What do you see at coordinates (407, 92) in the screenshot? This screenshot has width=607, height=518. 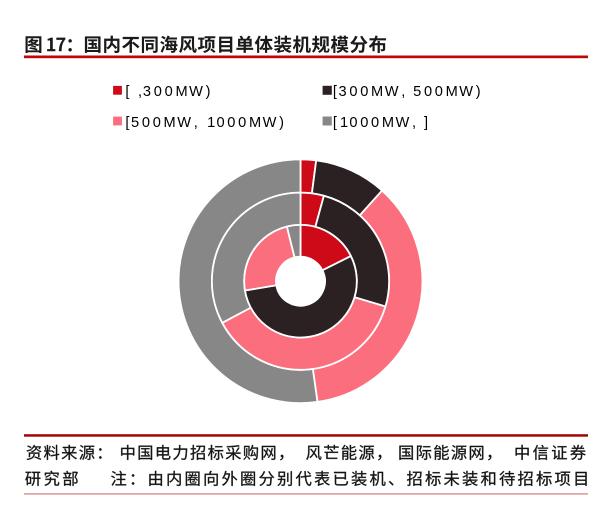 I see `svg-text: [300MW, 500MW)` at bounding box center [407, 92].